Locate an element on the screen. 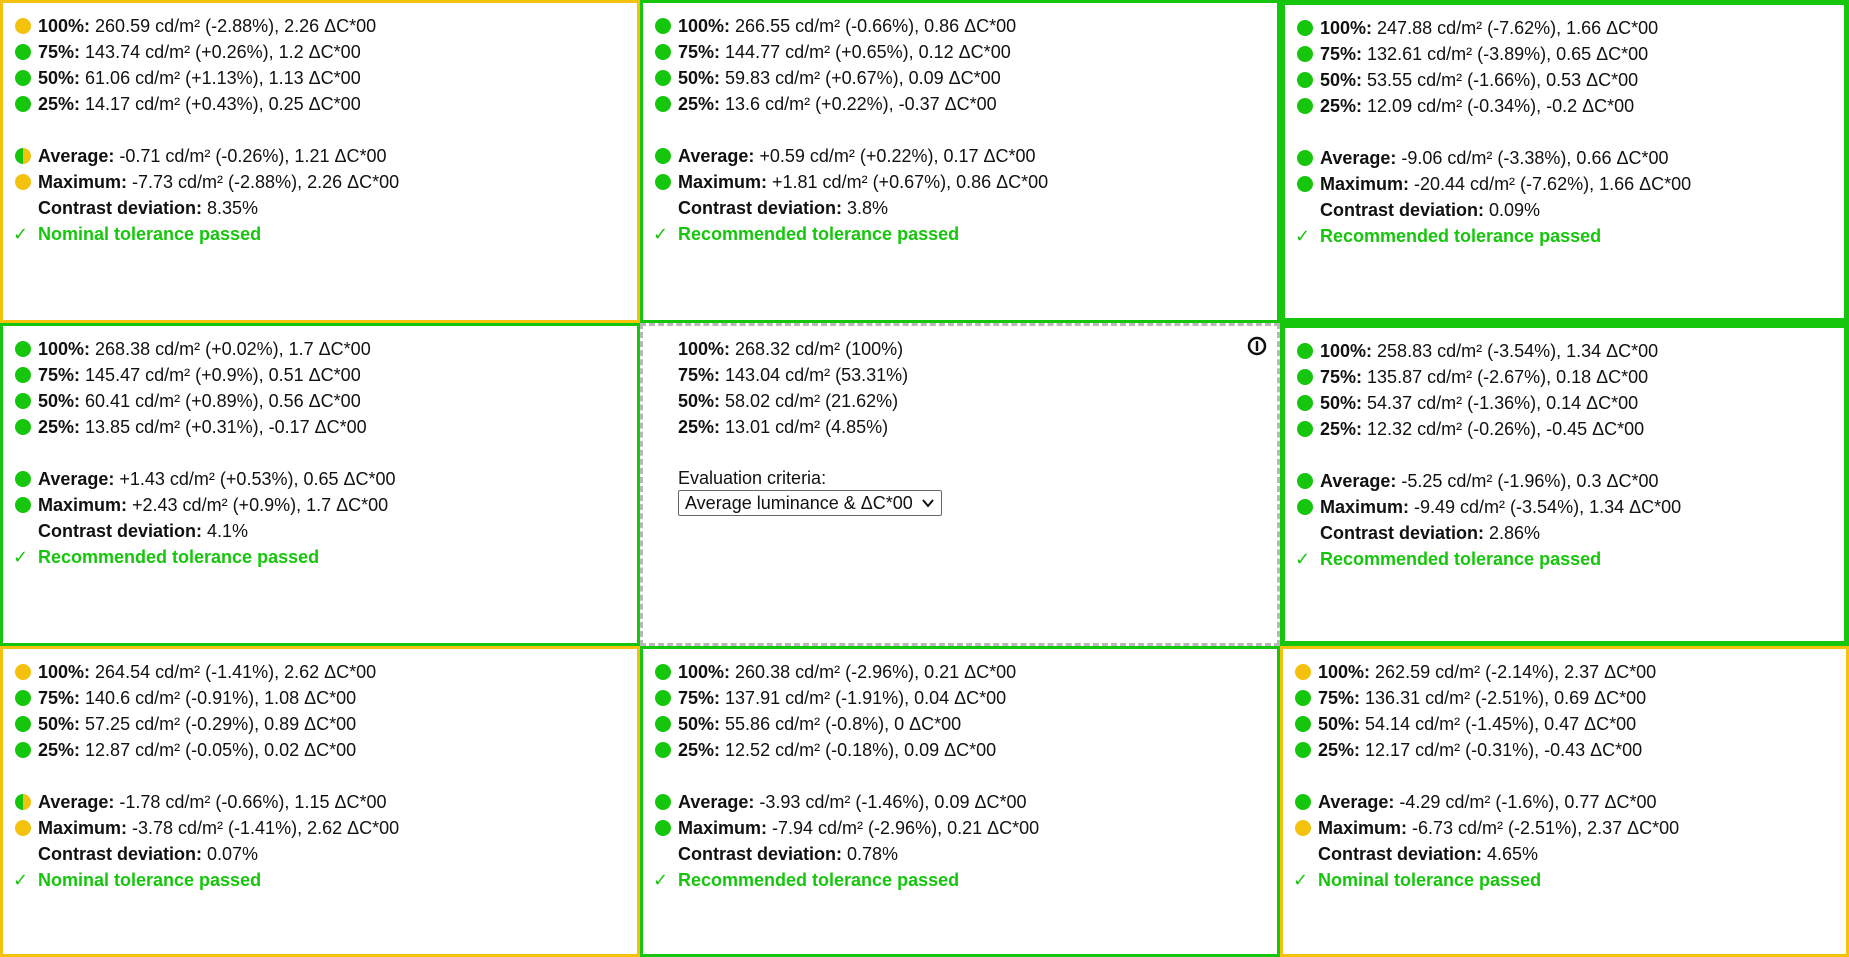 This screenshot has height=957, width=1849. row-25: 25%: 12.17 cd/m² (-0.31%), -0.43 ΔC*00 is located at coordinates (1563, 750).